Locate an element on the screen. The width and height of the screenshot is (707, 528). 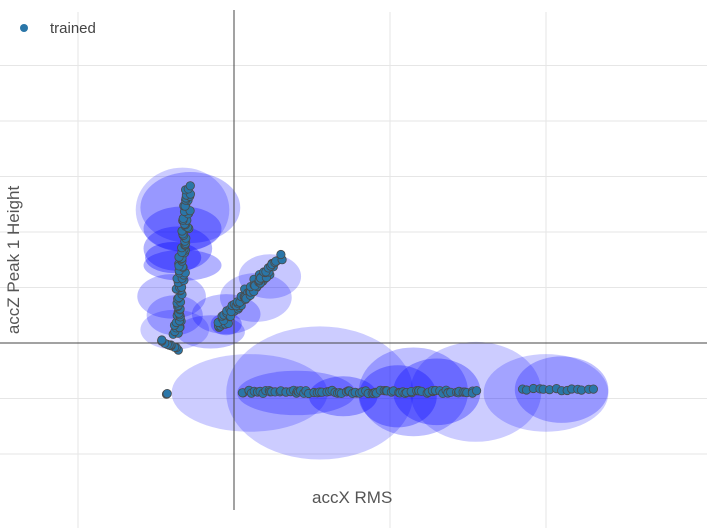
legend: trained is located at coordinates (55, 28).